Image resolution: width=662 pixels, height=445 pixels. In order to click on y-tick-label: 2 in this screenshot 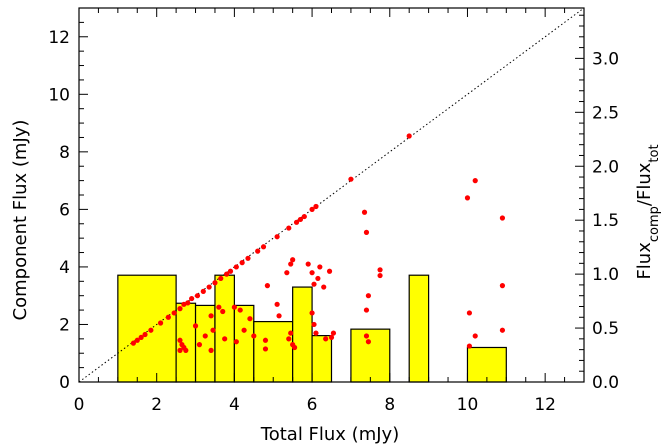, I will do `click(64, 325)`.